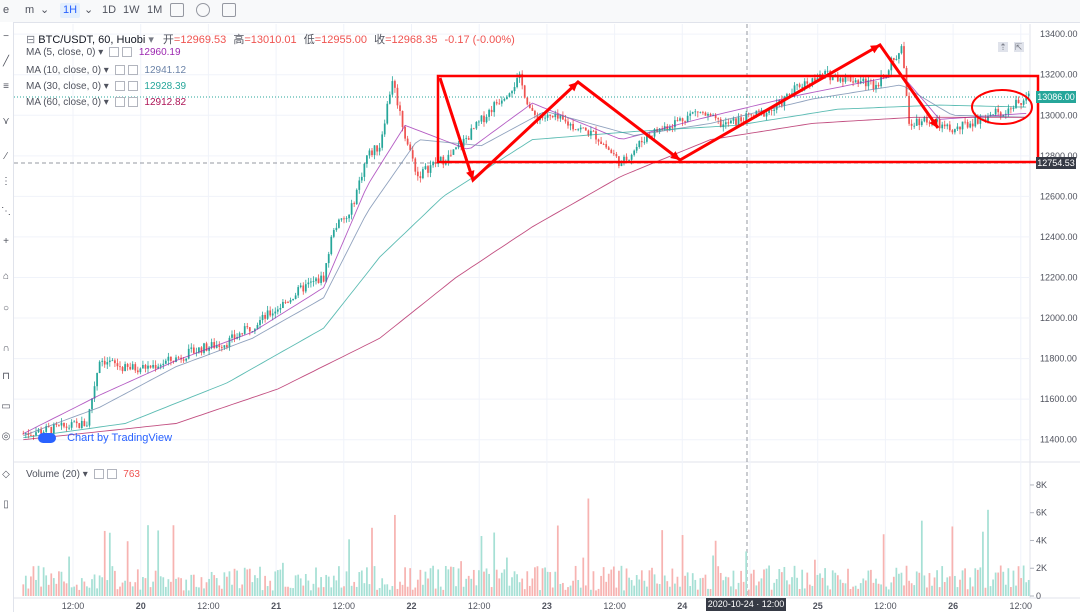 This screenshot has width=1080, height=612. I want to click on eye-icon: ◎, so click(6, 436).